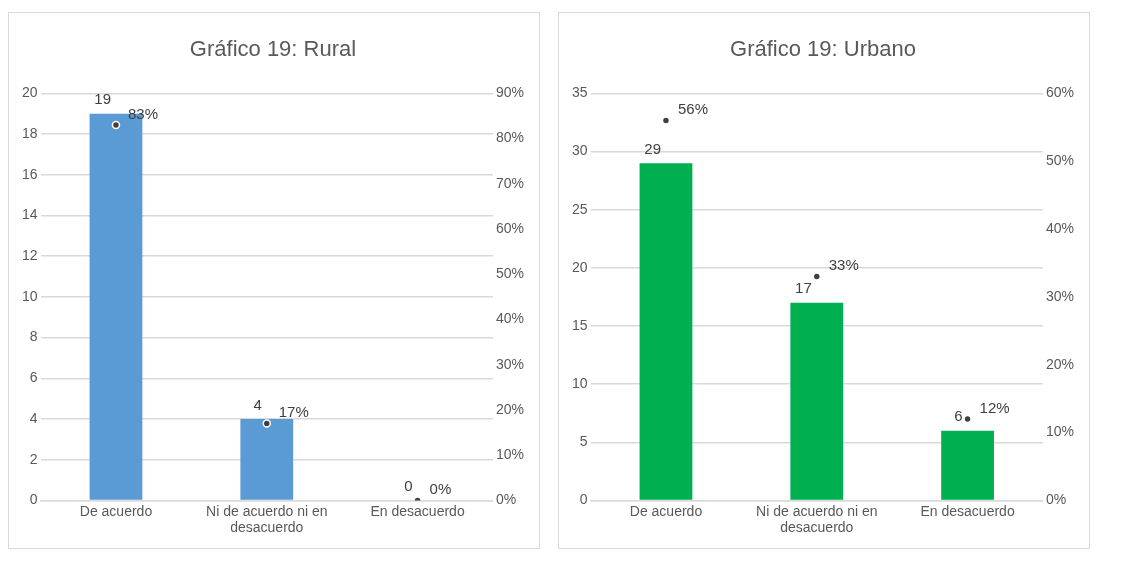  I want to click on data-label: 17, so click(803, 288).